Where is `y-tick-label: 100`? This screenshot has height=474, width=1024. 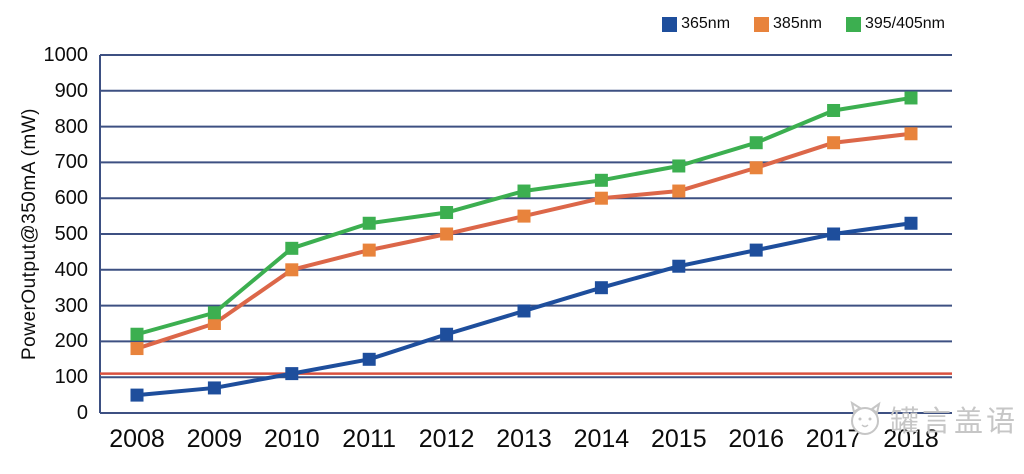 y-tick-label: 100 is located at coordinates (71, 377).